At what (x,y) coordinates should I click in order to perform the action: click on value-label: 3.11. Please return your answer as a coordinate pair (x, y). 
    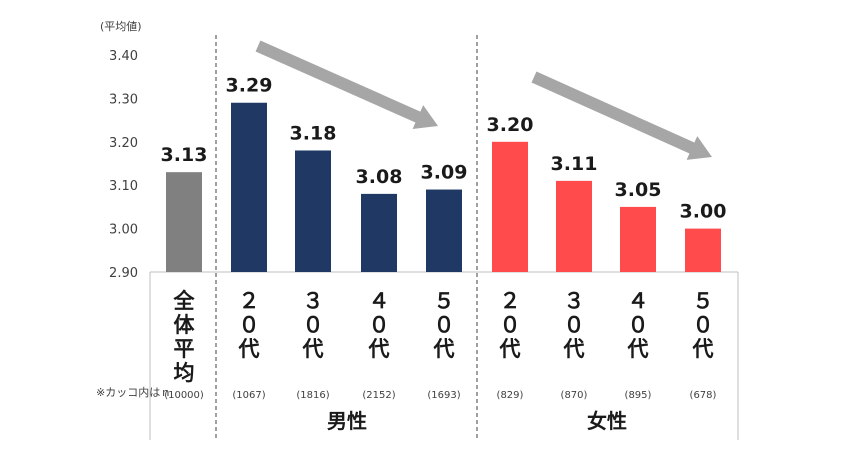
    Looking at the image, I should click on (574, 164).